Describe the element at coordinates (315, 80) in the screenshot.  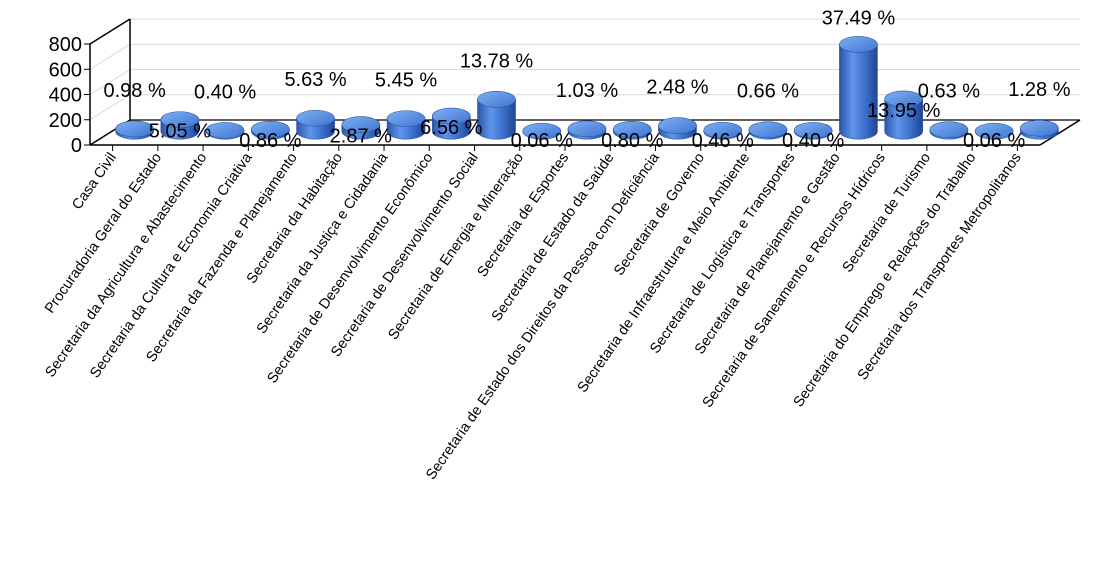
I see `data-label: 5.63 %` at that location.